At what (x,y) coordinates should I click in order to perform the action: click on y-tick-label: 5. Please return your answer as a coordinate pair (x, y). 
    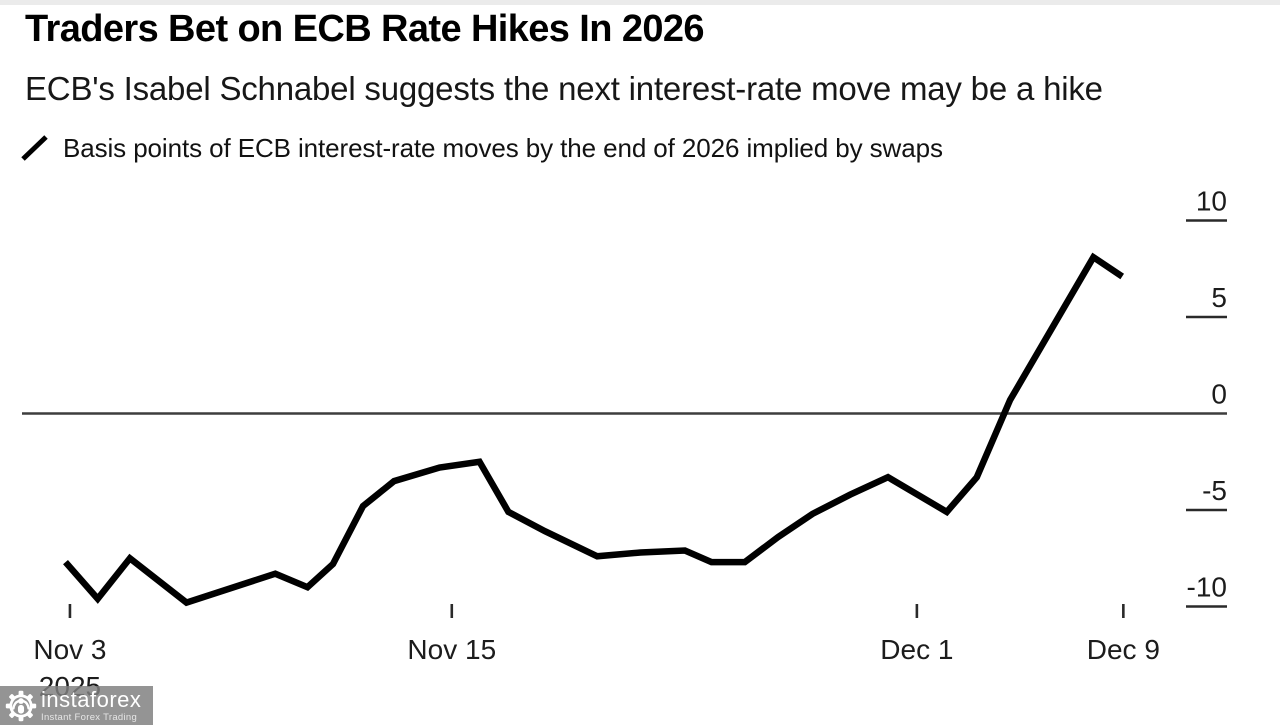
    Looking at the image, I should click on (1219, 297).